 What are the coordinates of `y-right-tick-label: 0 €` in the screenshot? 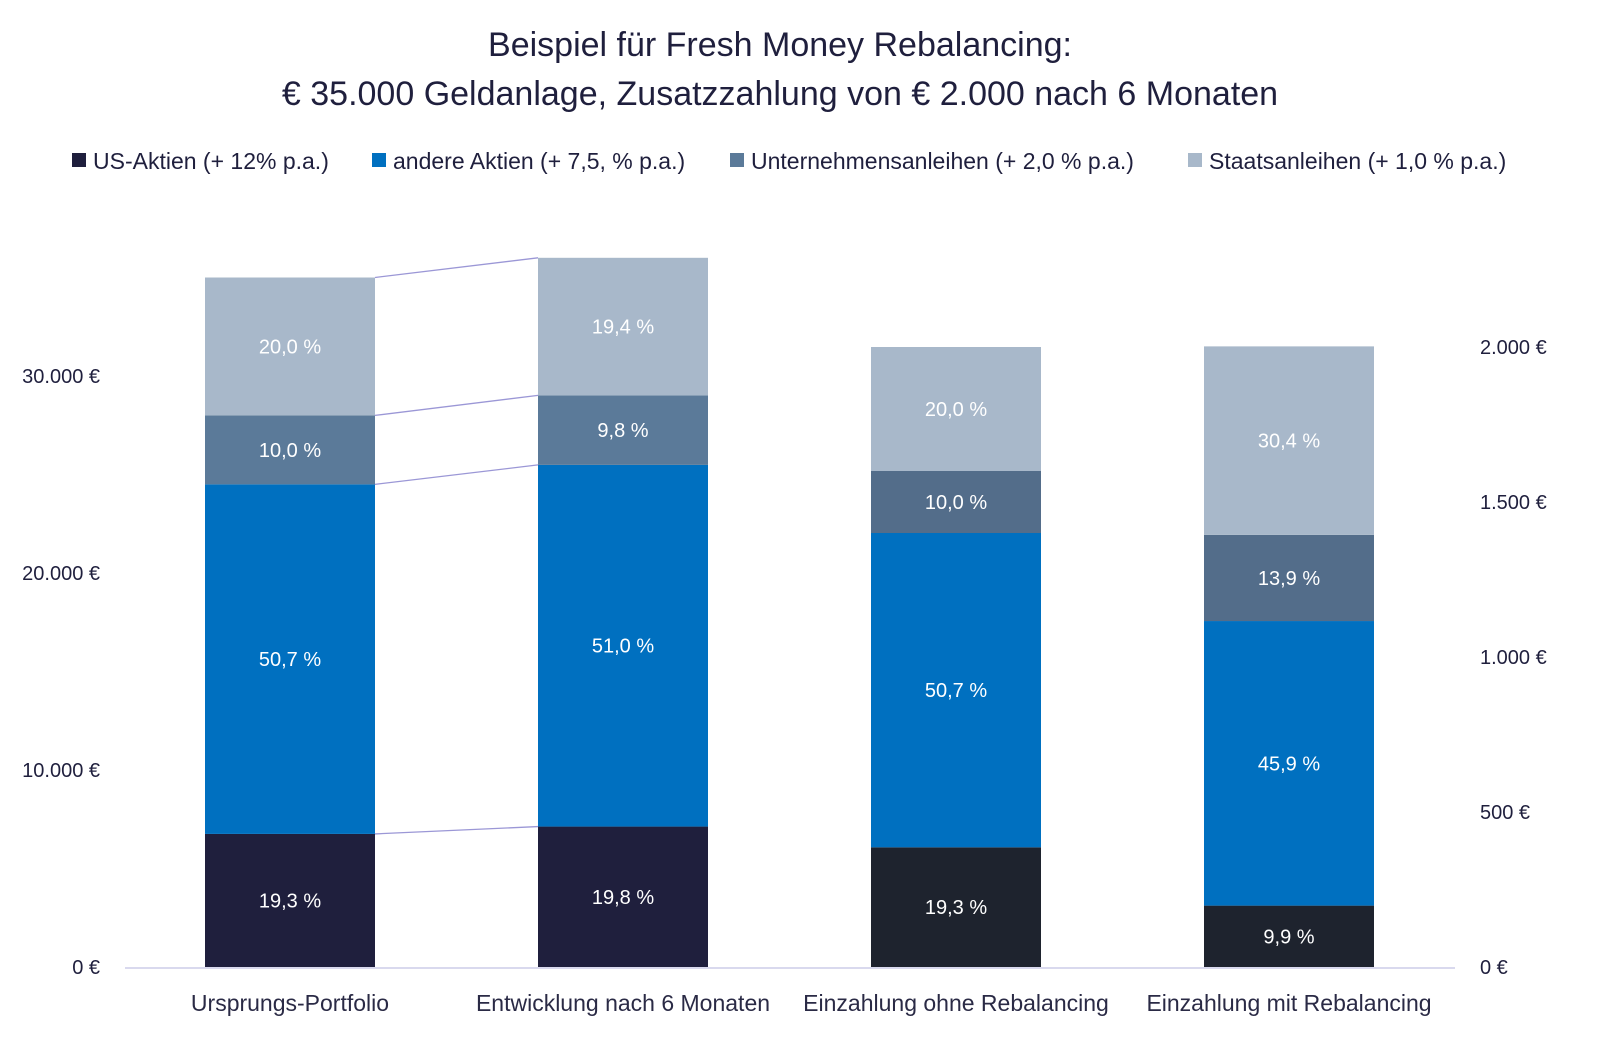 It's located at (1494, 968).